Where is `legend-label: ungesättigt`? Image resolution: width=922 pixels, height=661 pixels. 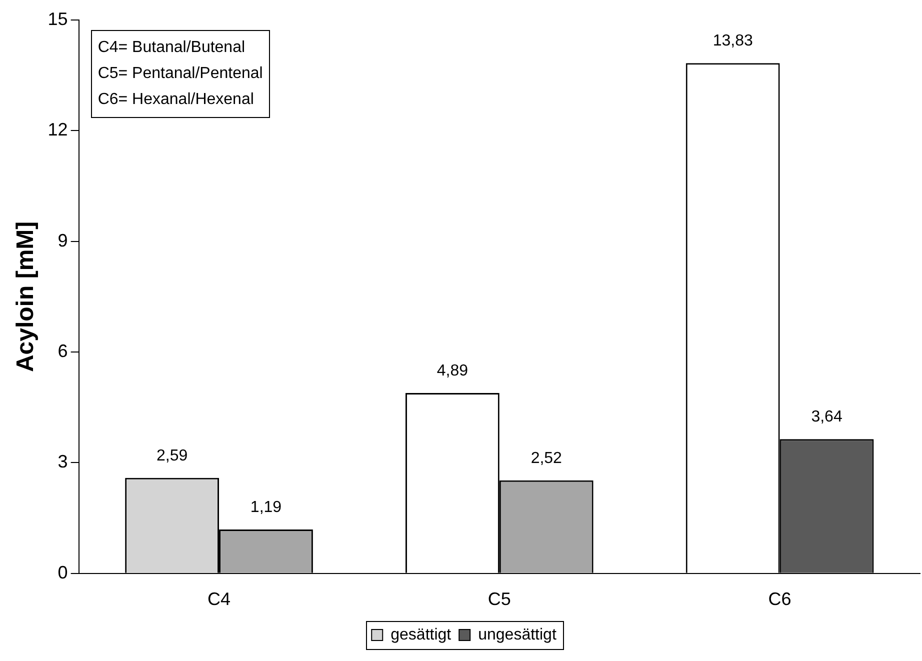 legend-label: ungesättigt is located at coordinates (517, 635).